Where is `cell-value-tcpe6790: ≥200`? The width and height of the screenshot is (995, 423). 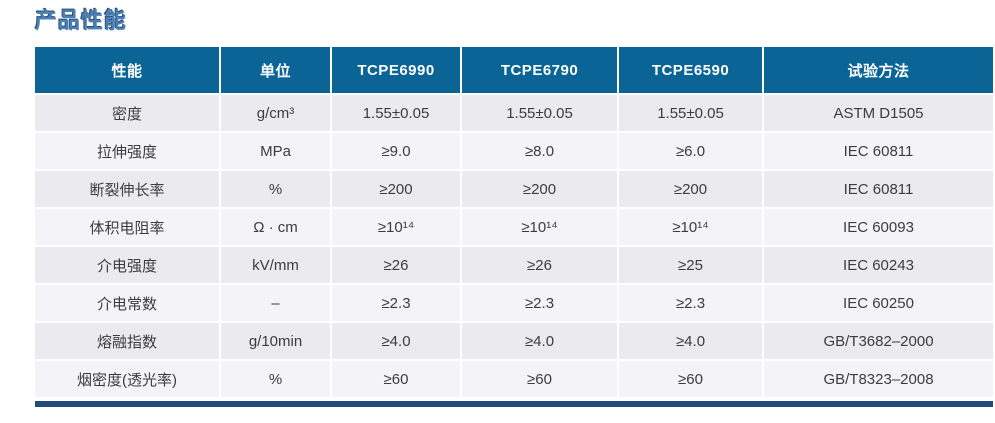
cell-value-tcpe6790: ≥200 is located at coordinates (539, 189).